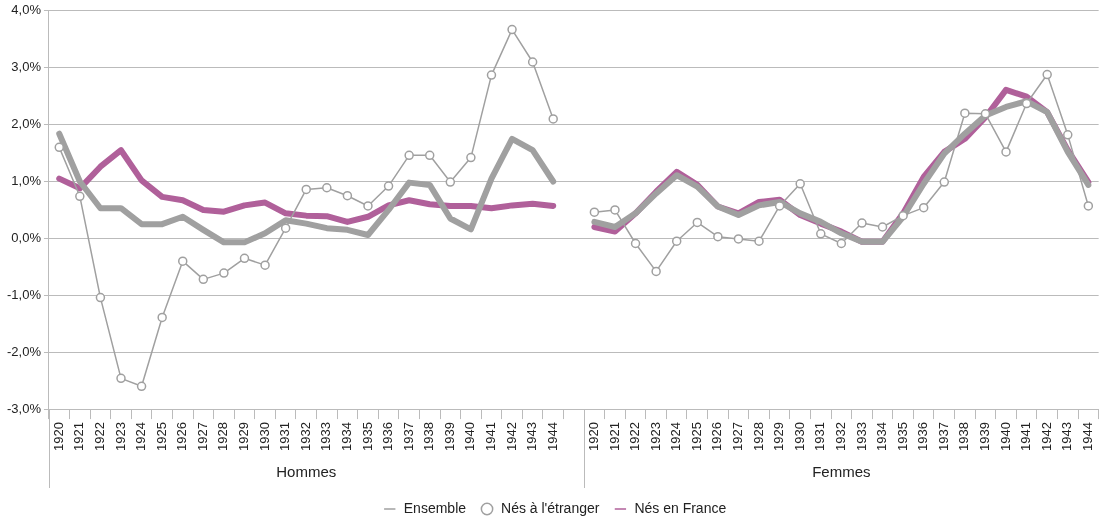 Image resolution: width=1107 pixels, height=526 pixels. I want to click on y-tick-label: 1,0%, so click(26, 181).